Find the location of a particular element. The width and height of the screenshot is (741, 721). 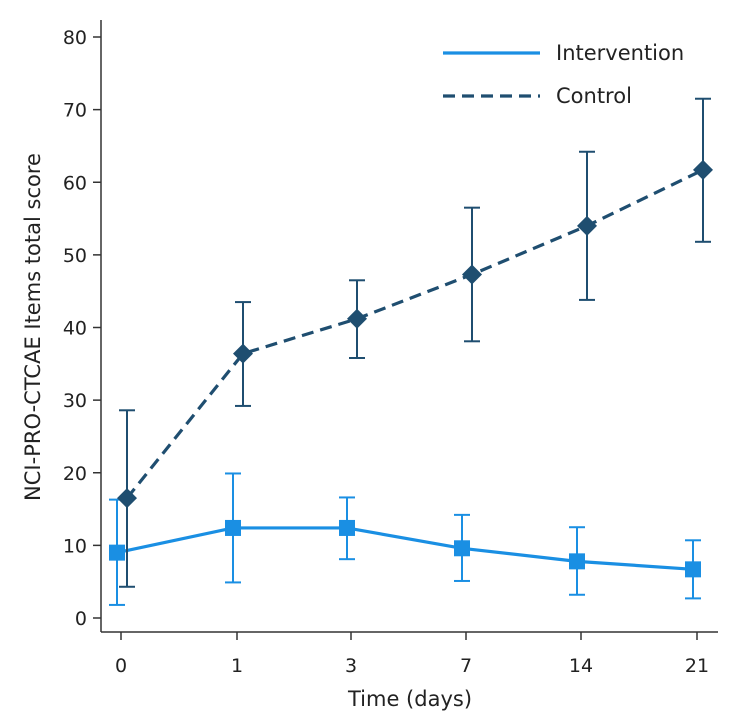

y-tick-label: 20 is located at coordinates (75, 474).